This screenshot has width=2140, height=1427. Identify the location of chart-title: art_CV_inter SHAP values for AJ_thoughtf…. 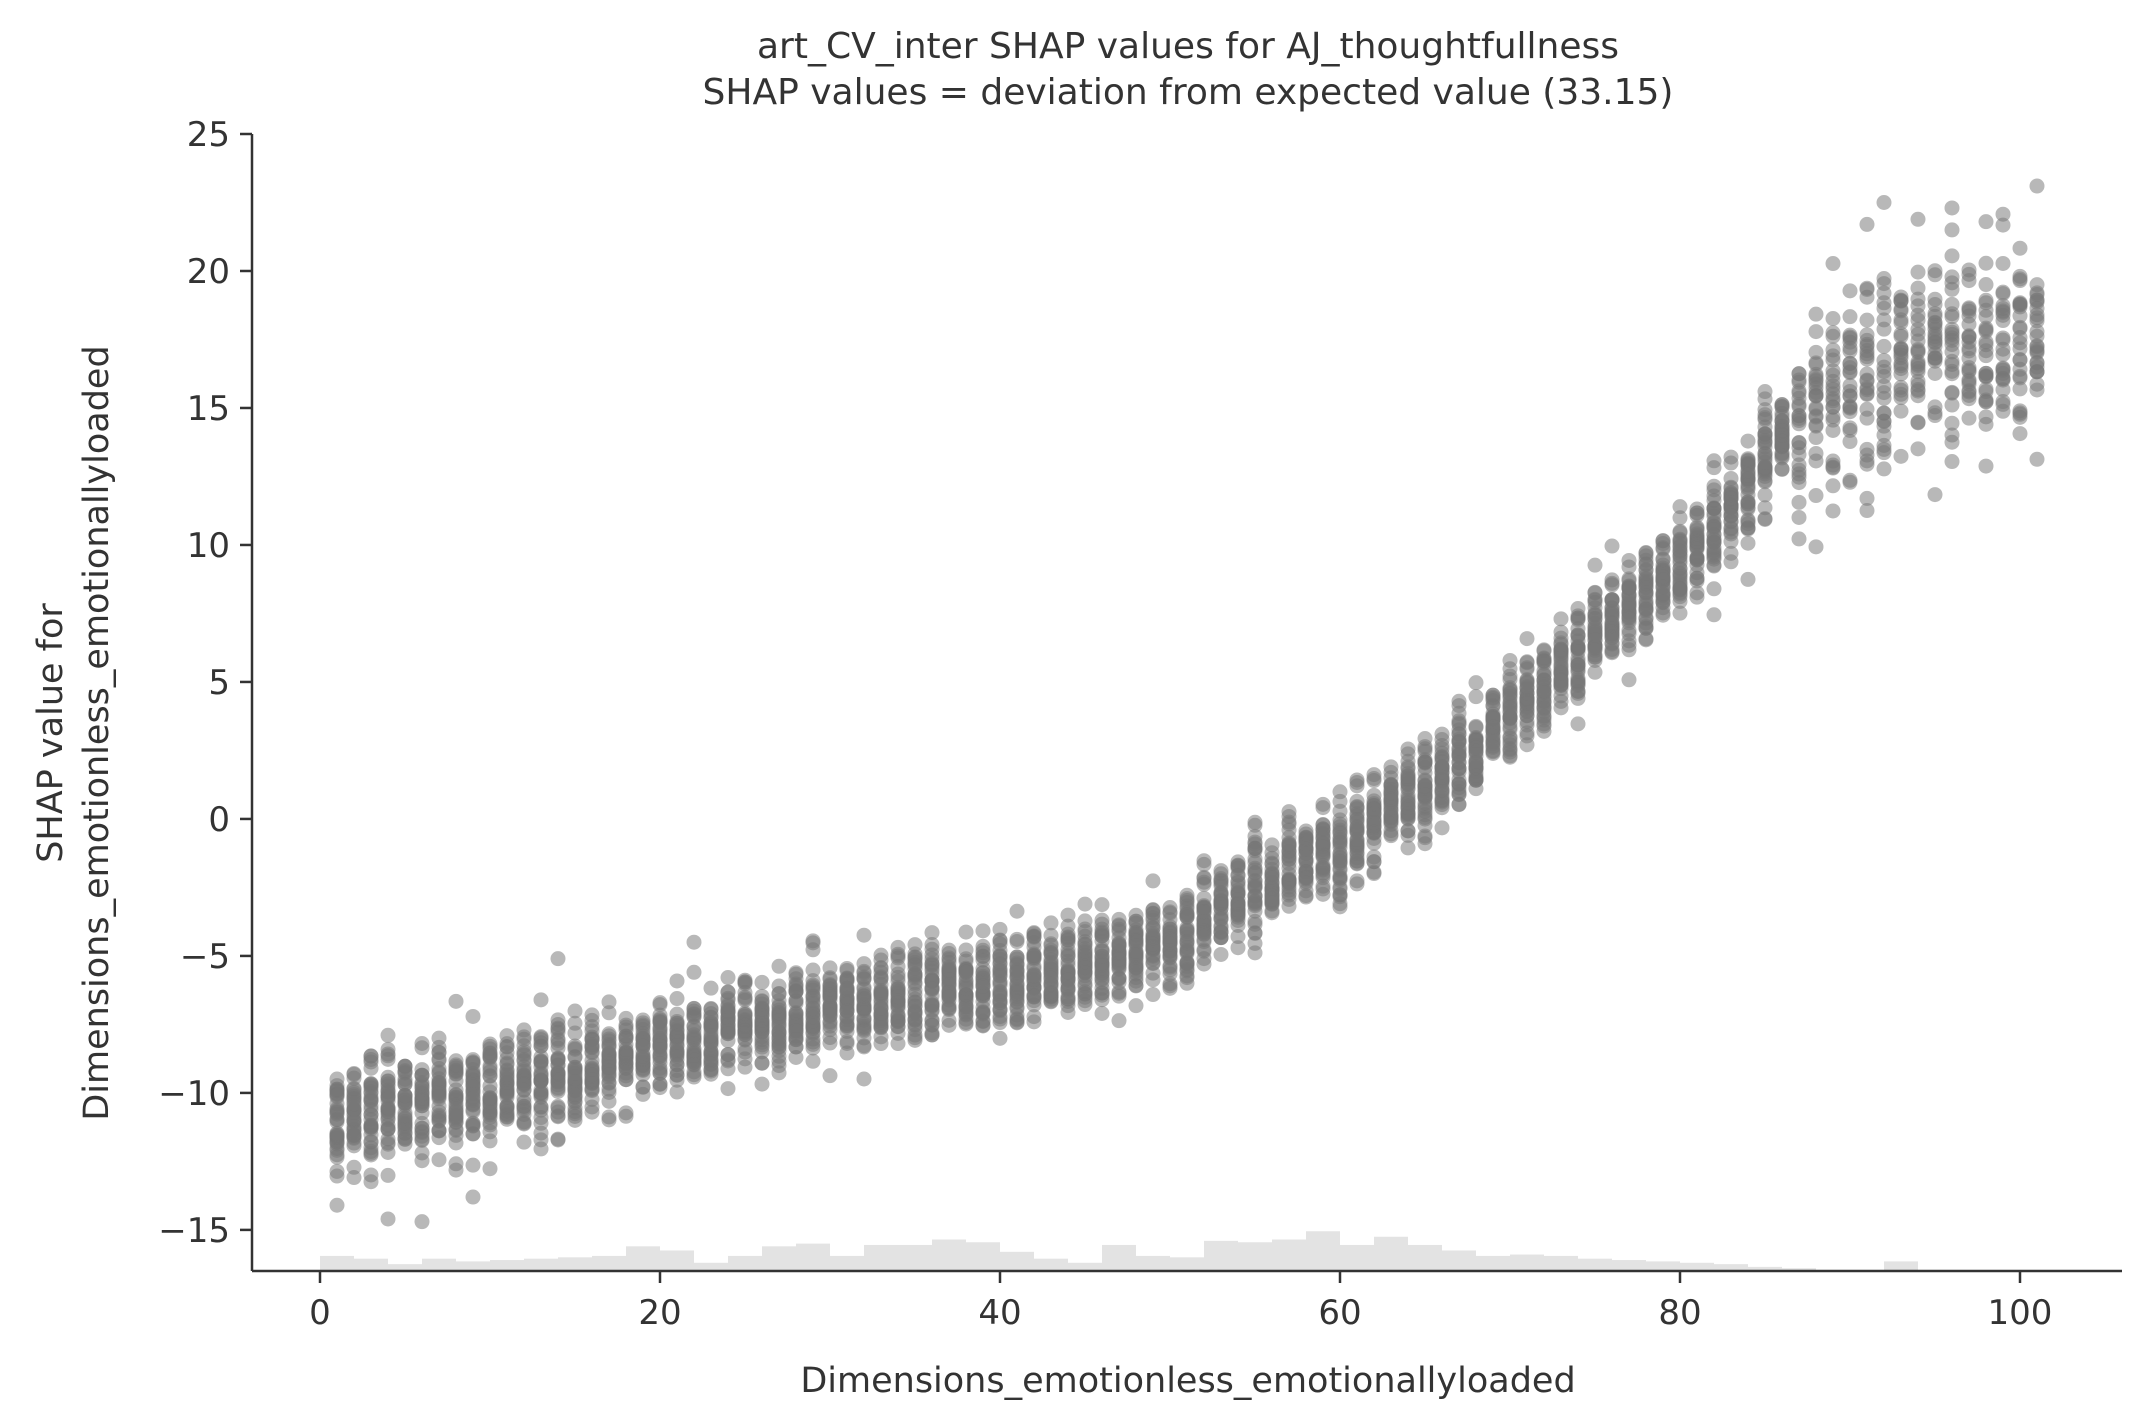
(1188, 46).